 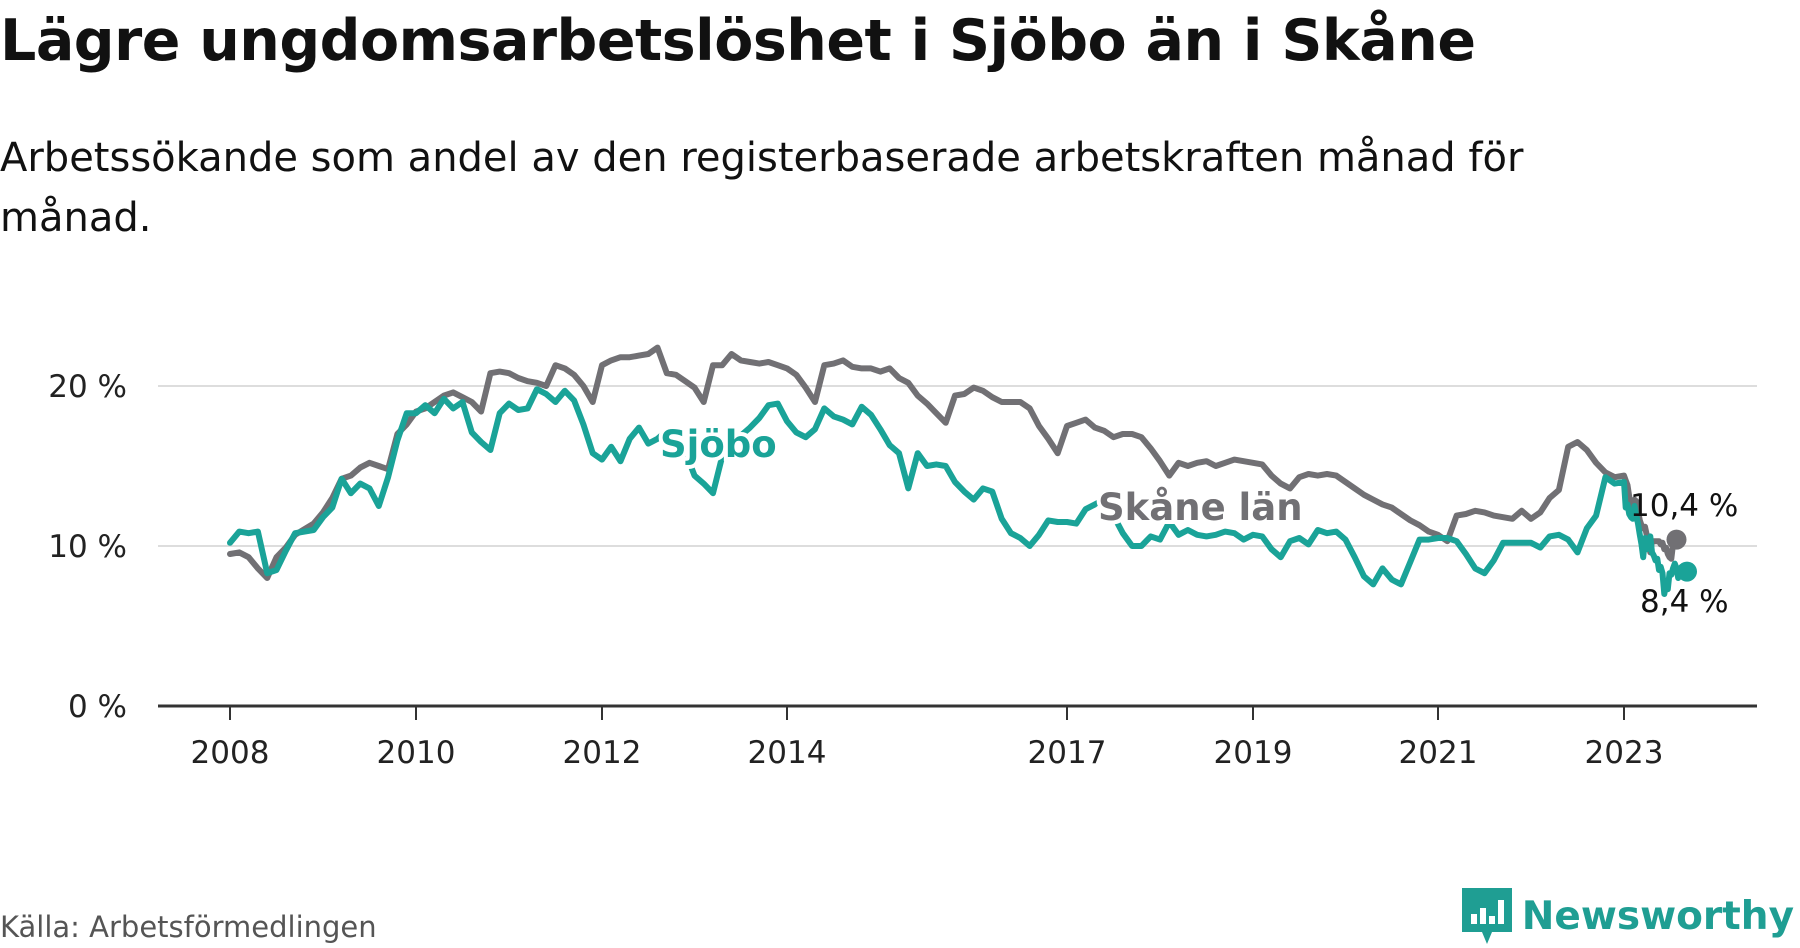 I want to click on x-tick-label: 2023, so click(x=1624, y=753).